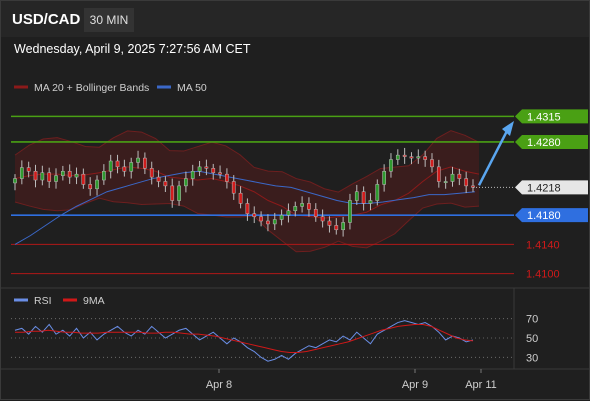 This screenshot has height=401, width=590. I want to click on level-tag-2: 1.4218, so click(551, 187).